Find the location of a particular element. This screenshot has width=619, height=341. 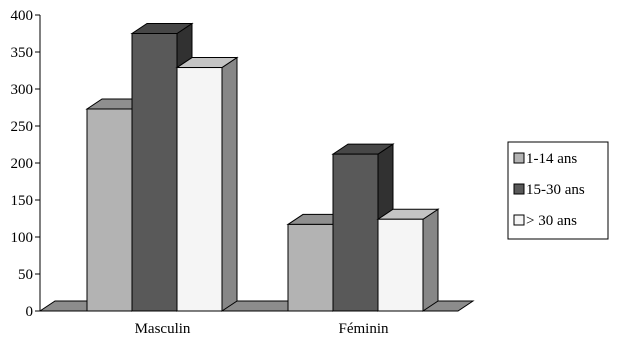

legend: 1-14 ans 15-30 ans > 30 ans is located at coordinates (558, 190).